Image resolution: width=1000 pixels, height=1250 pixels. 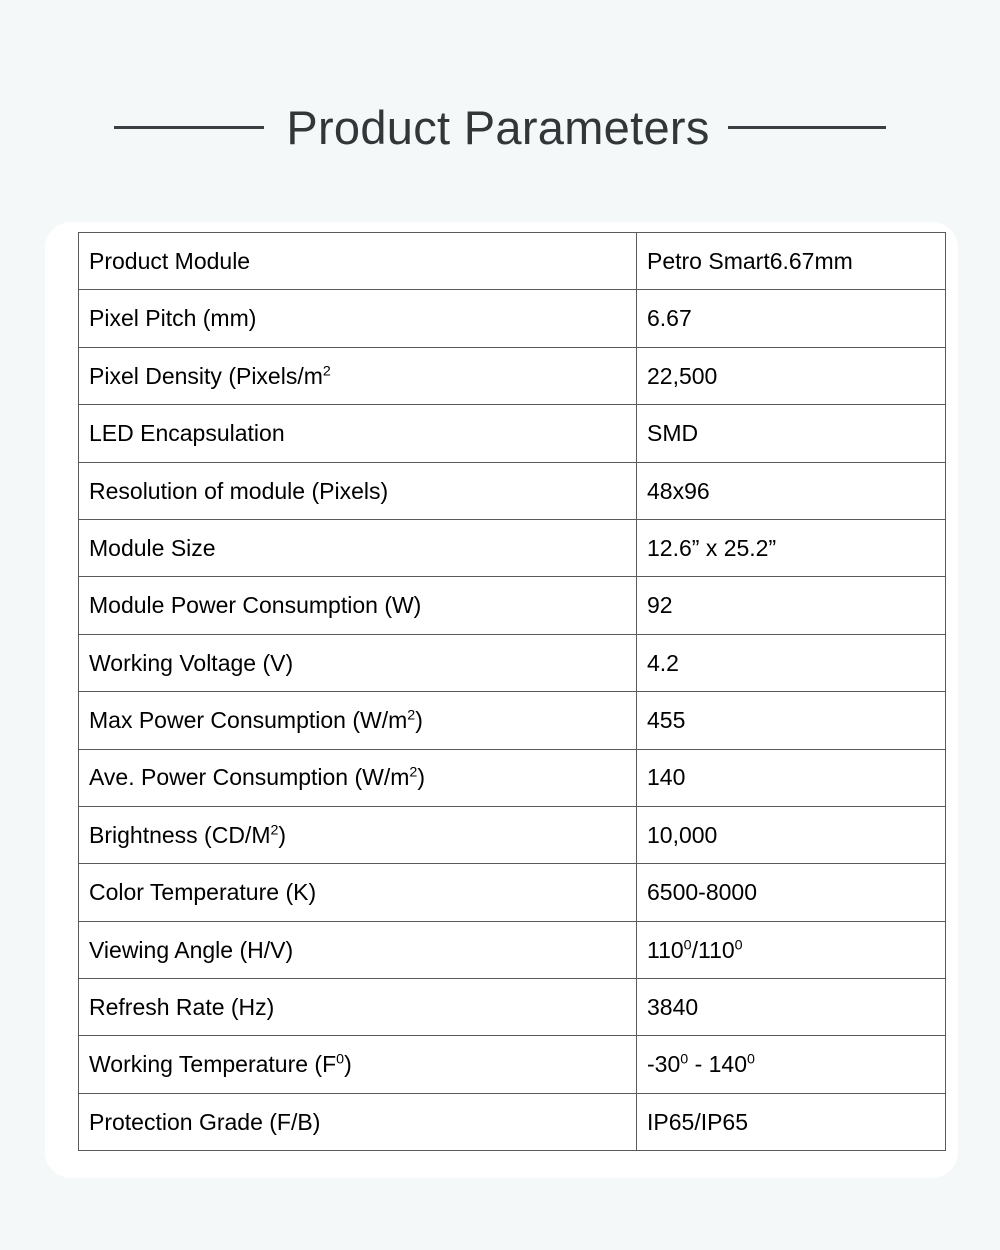 I want to click on page-title: Product Parameters, so click(x=498, y=127).